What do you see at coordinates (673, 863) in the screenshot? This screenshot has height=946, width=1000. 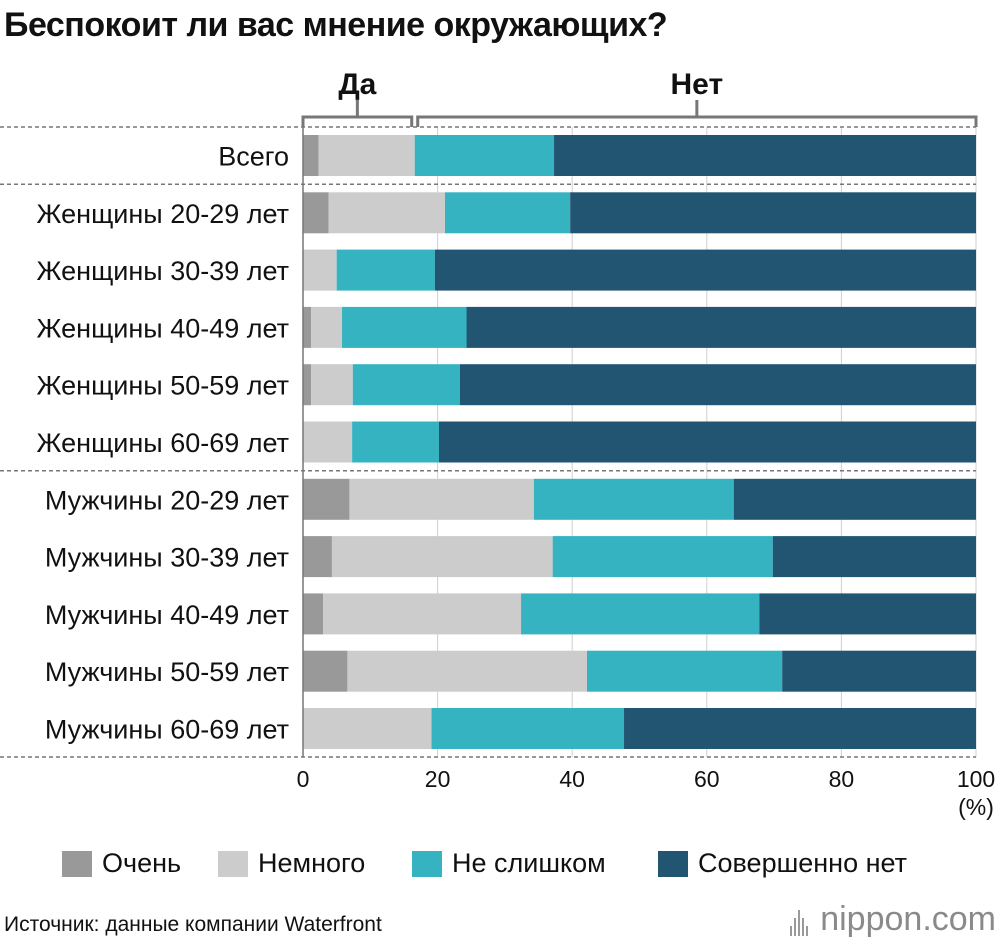 I see `legend-swatch-sovershenno-net` at bounding box center [673, 863].